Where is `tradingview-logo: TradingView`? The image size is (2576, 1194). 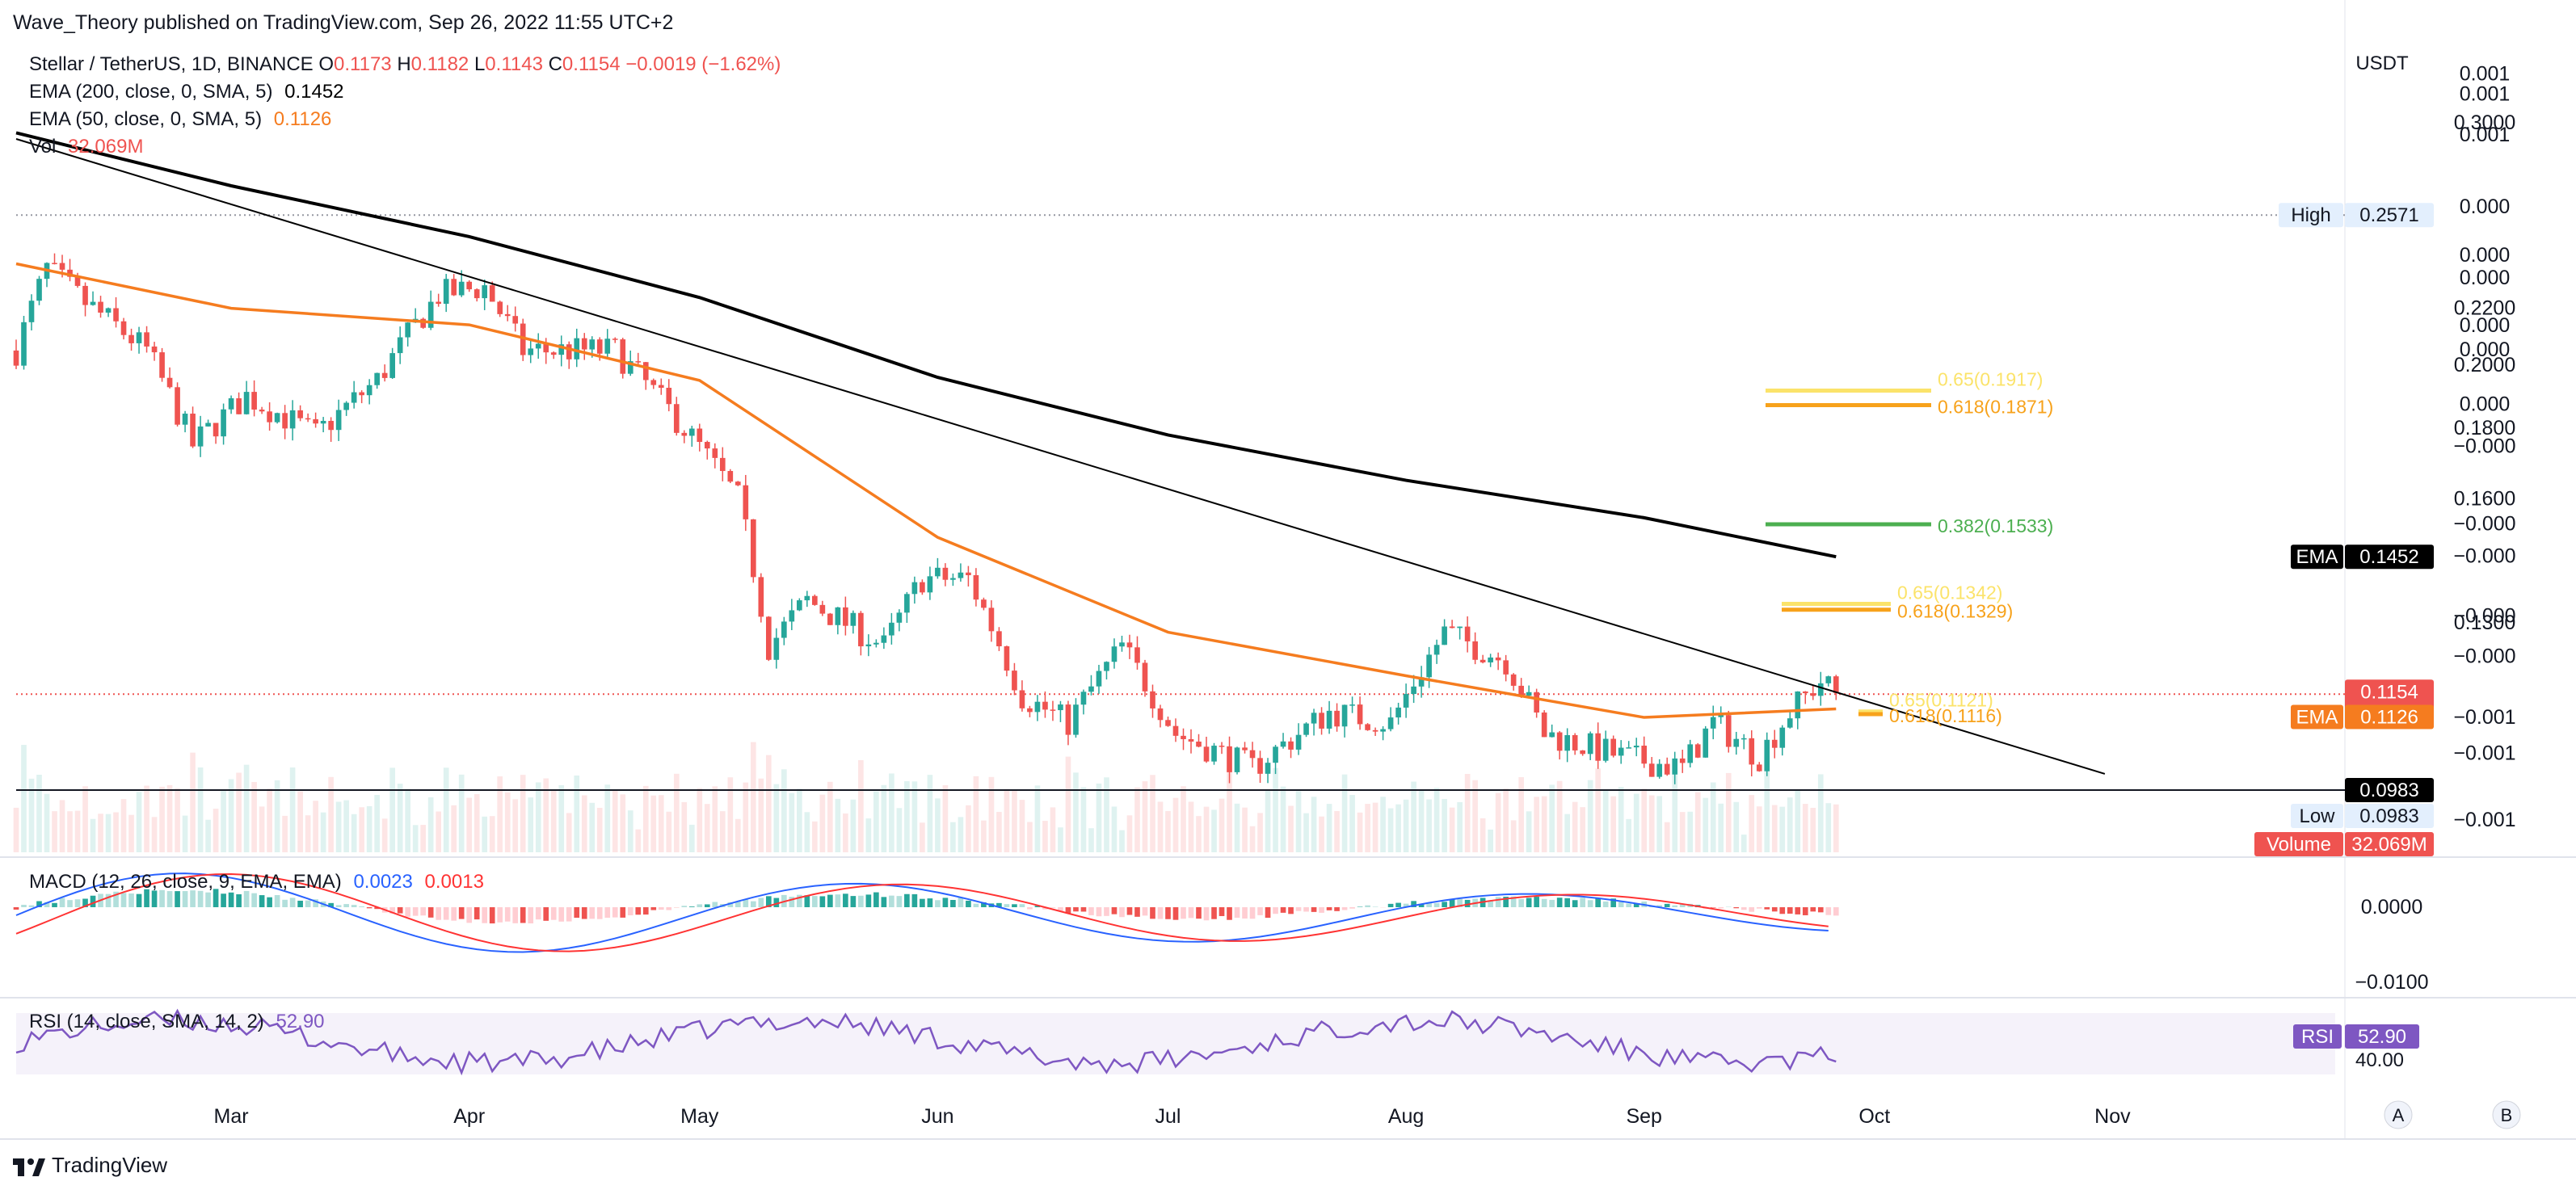
tradingview-logo: TradingView is located at coordinates (90, 1165).